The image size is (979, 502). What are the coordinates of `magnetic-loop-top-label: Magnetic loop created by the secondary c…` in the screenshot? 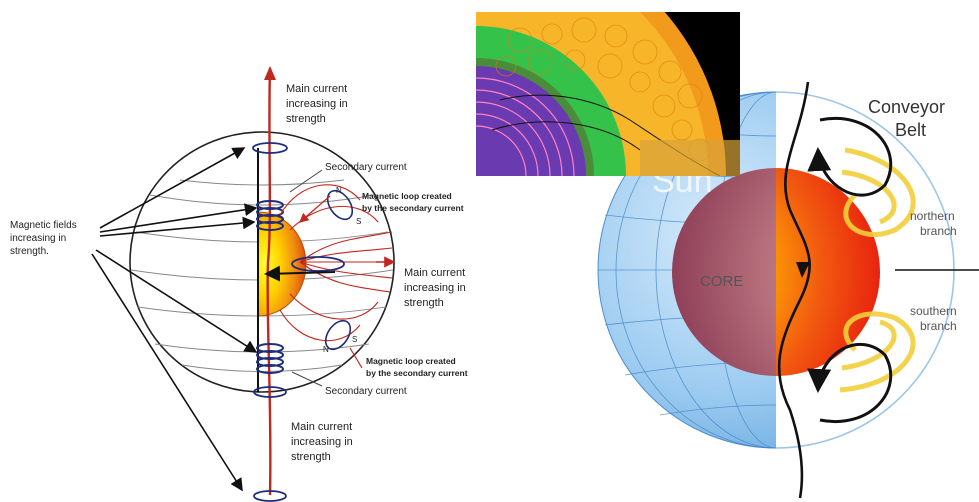 It's located at (413, 202).